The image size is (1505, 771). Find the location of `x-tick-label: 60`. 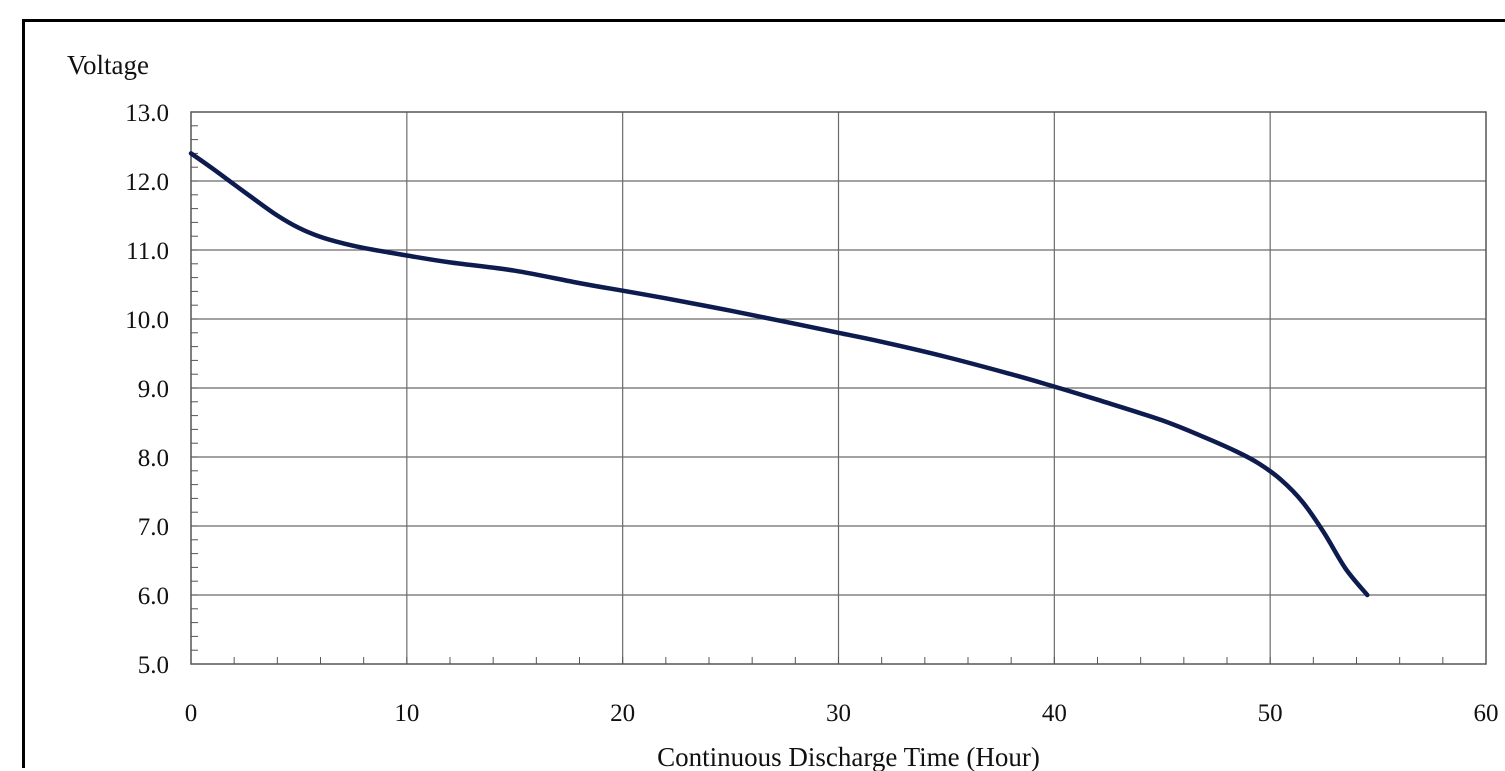

x-tick-label: 60 is located at coordinates (1486, 713).